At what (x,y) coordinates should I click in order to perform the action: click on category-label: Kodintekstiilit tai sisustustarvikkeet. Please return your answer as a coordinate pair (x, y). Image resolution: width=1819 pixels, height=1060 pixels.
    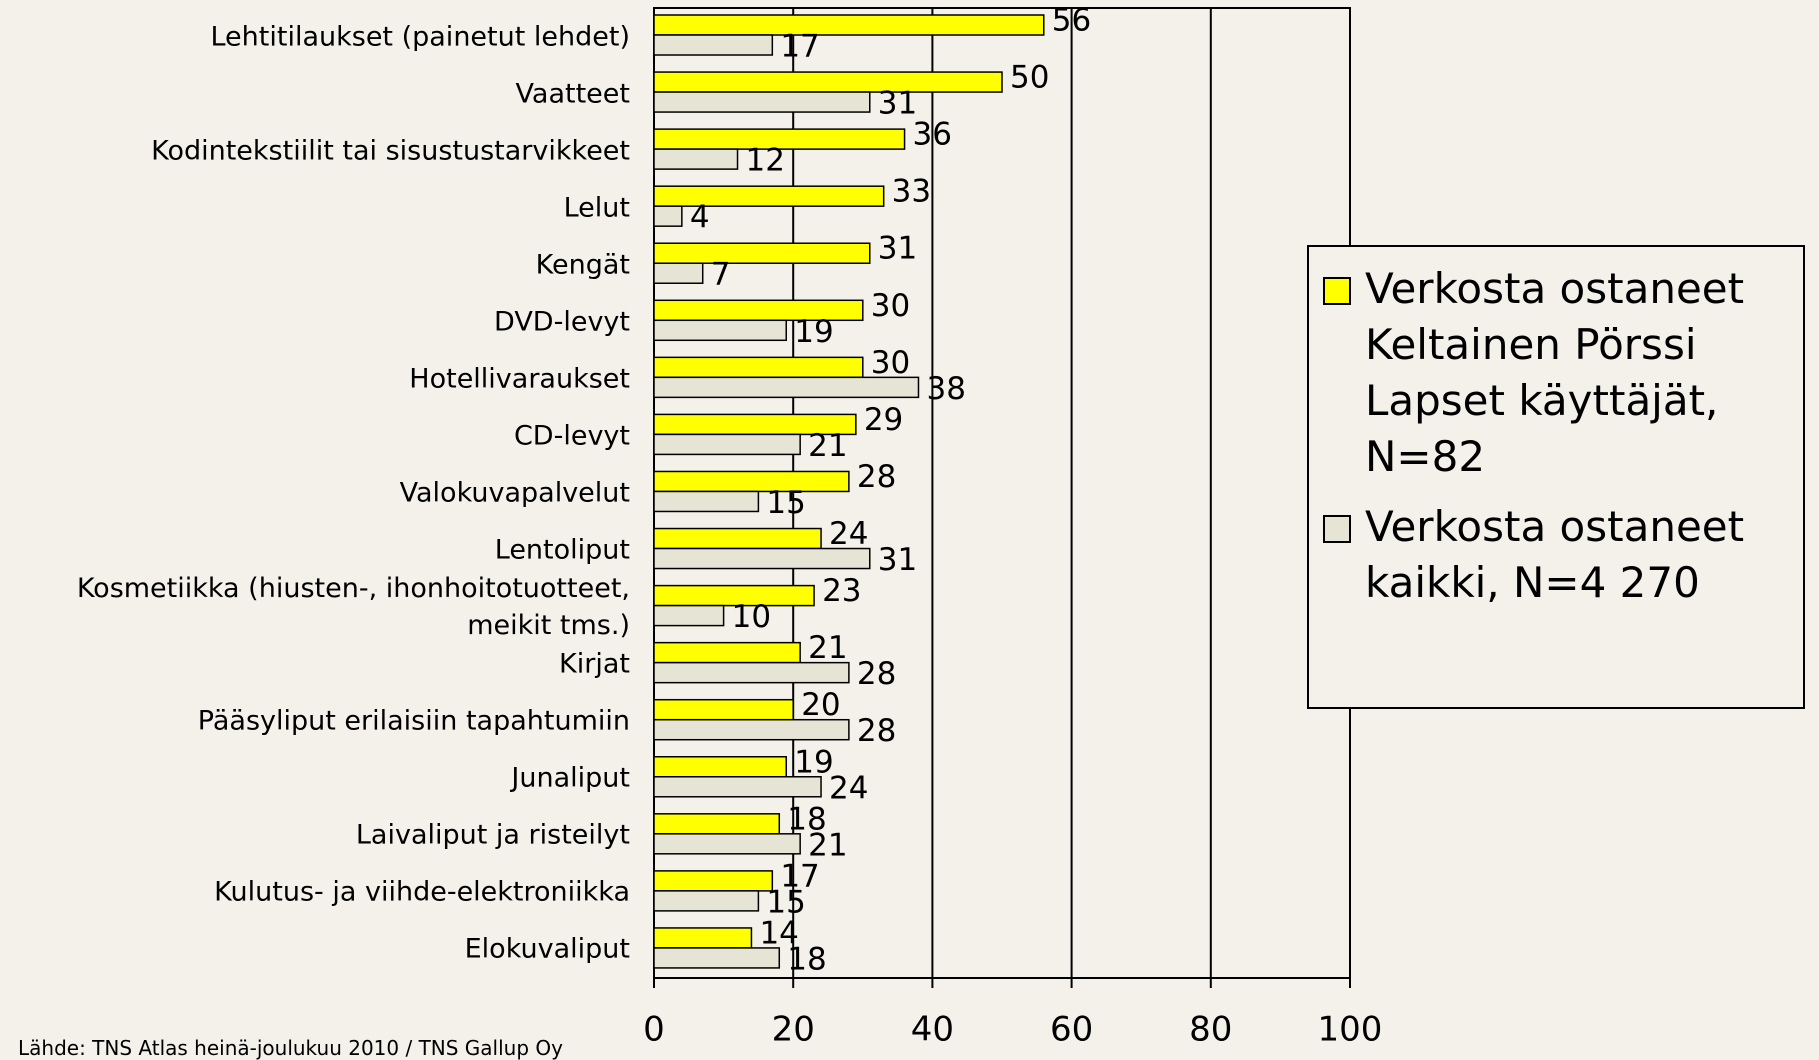
    Looking at the image, I should click on (390, 151).